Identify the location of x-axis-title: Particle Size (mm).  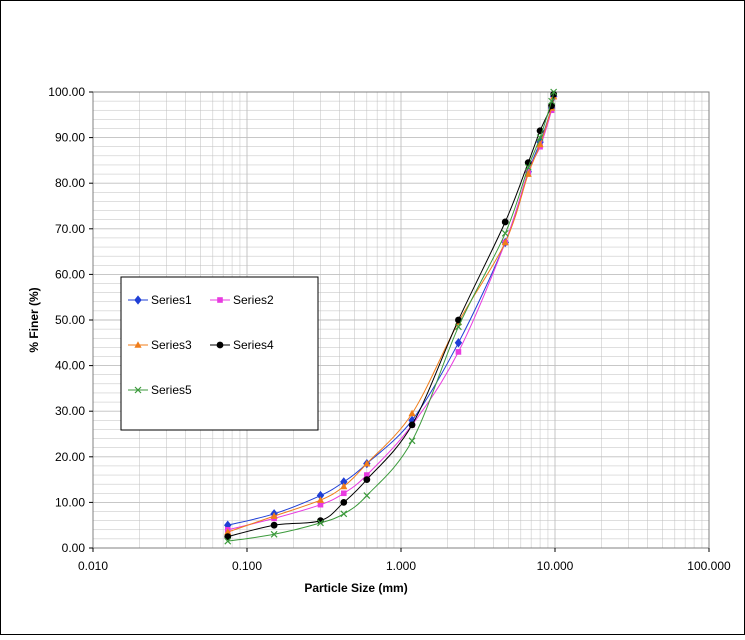
(355, 588).